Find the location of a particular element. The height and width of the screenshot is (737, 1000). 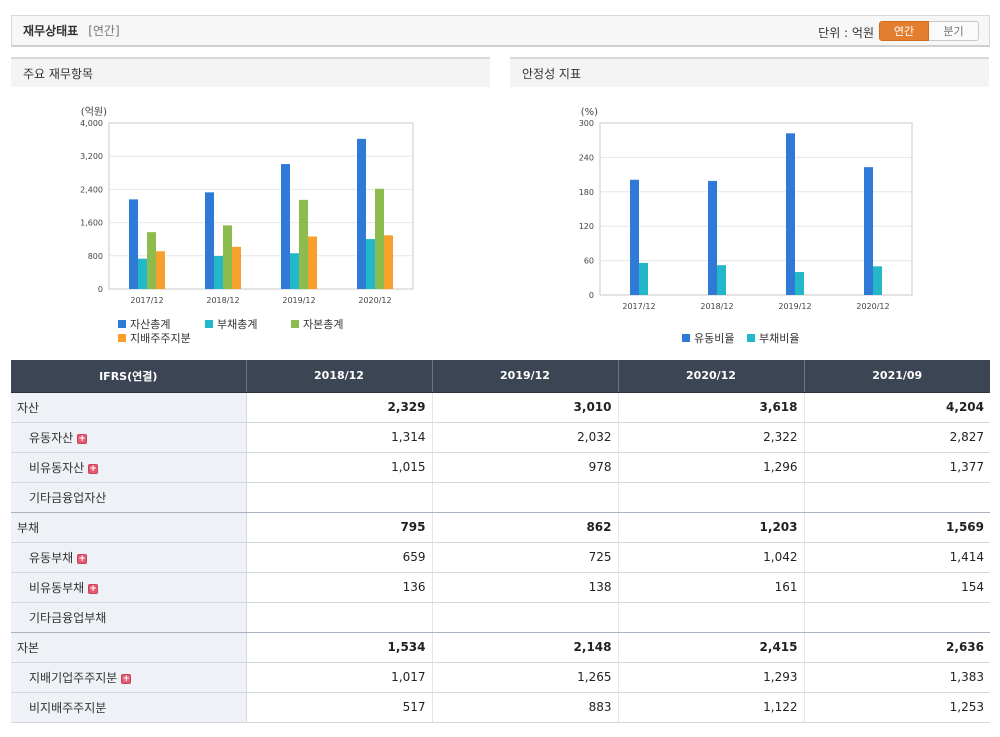

table-row: 비유동자산 +1,015 978 1,296 1,377 is located at coordinates (500, 467).